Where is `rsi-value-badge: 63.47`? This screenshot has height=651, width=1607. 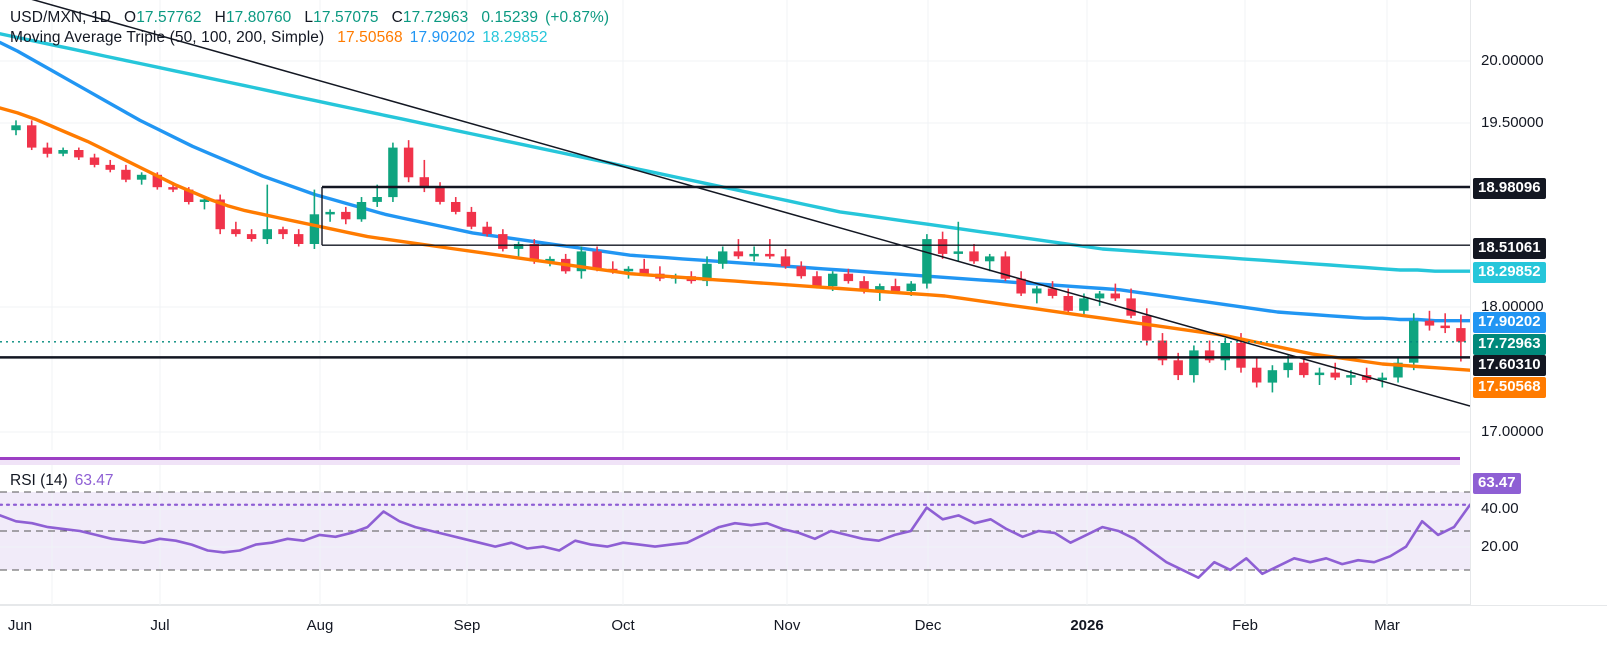 rsi-value-badge: 63.47 is located at coordinates (1497, 483).